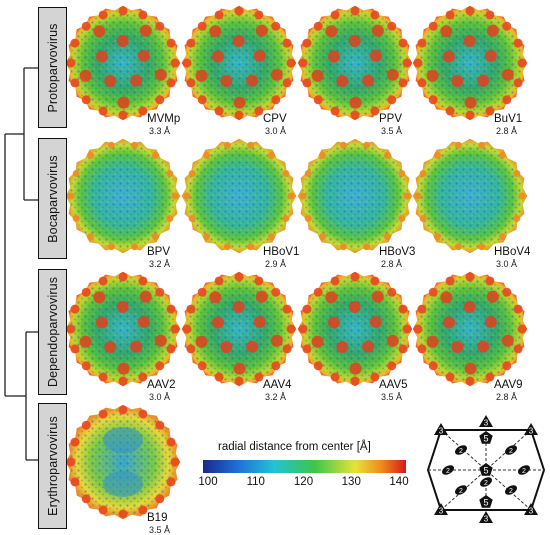 The width and height of the screenshot is (550, 535). What do you see at coordinates (123, 63) in the screenshot?
I see `capsid-mvmp` at bounding box center [123, 63].